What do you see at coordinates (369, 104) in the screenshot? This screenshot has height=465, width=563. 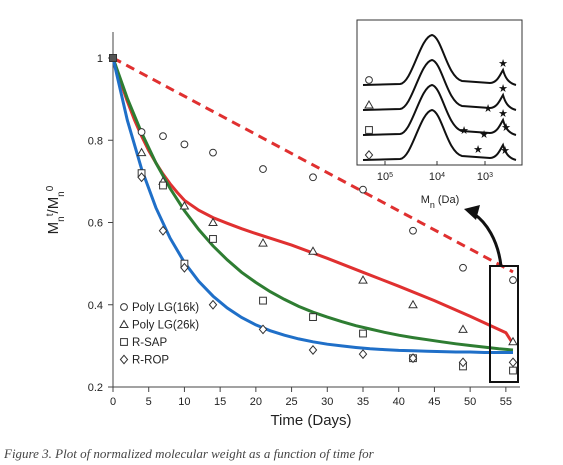 I see `inset-marker-triangle` at bounding box center [369, 104].